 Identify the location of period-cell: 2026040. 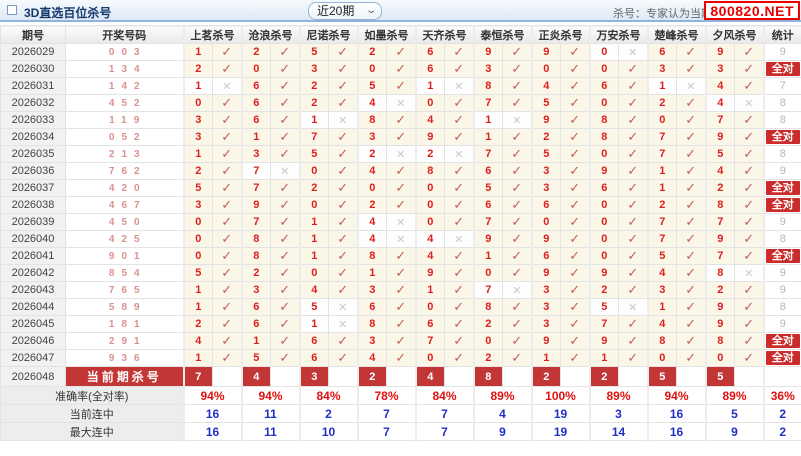
(33, 239).